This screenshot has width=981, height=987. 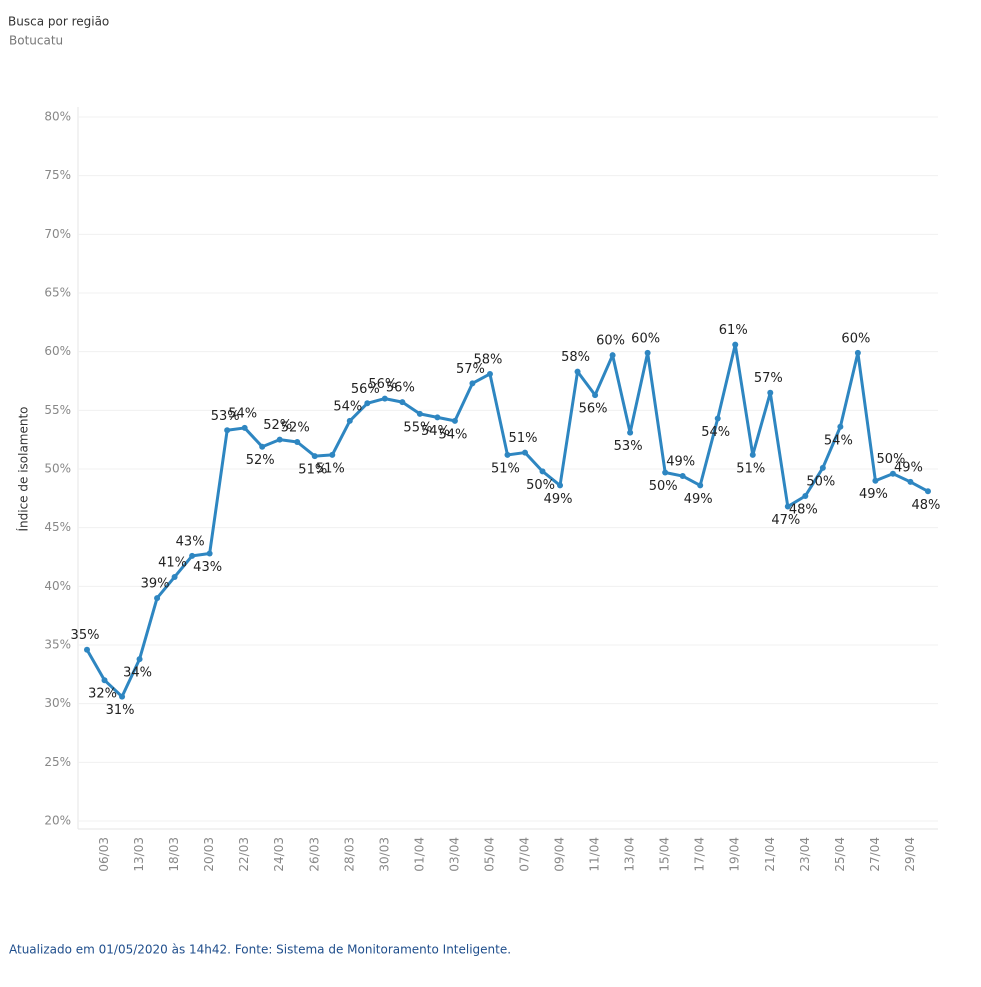 I want to click on value-label: 35%, so click(x=85, y=635).